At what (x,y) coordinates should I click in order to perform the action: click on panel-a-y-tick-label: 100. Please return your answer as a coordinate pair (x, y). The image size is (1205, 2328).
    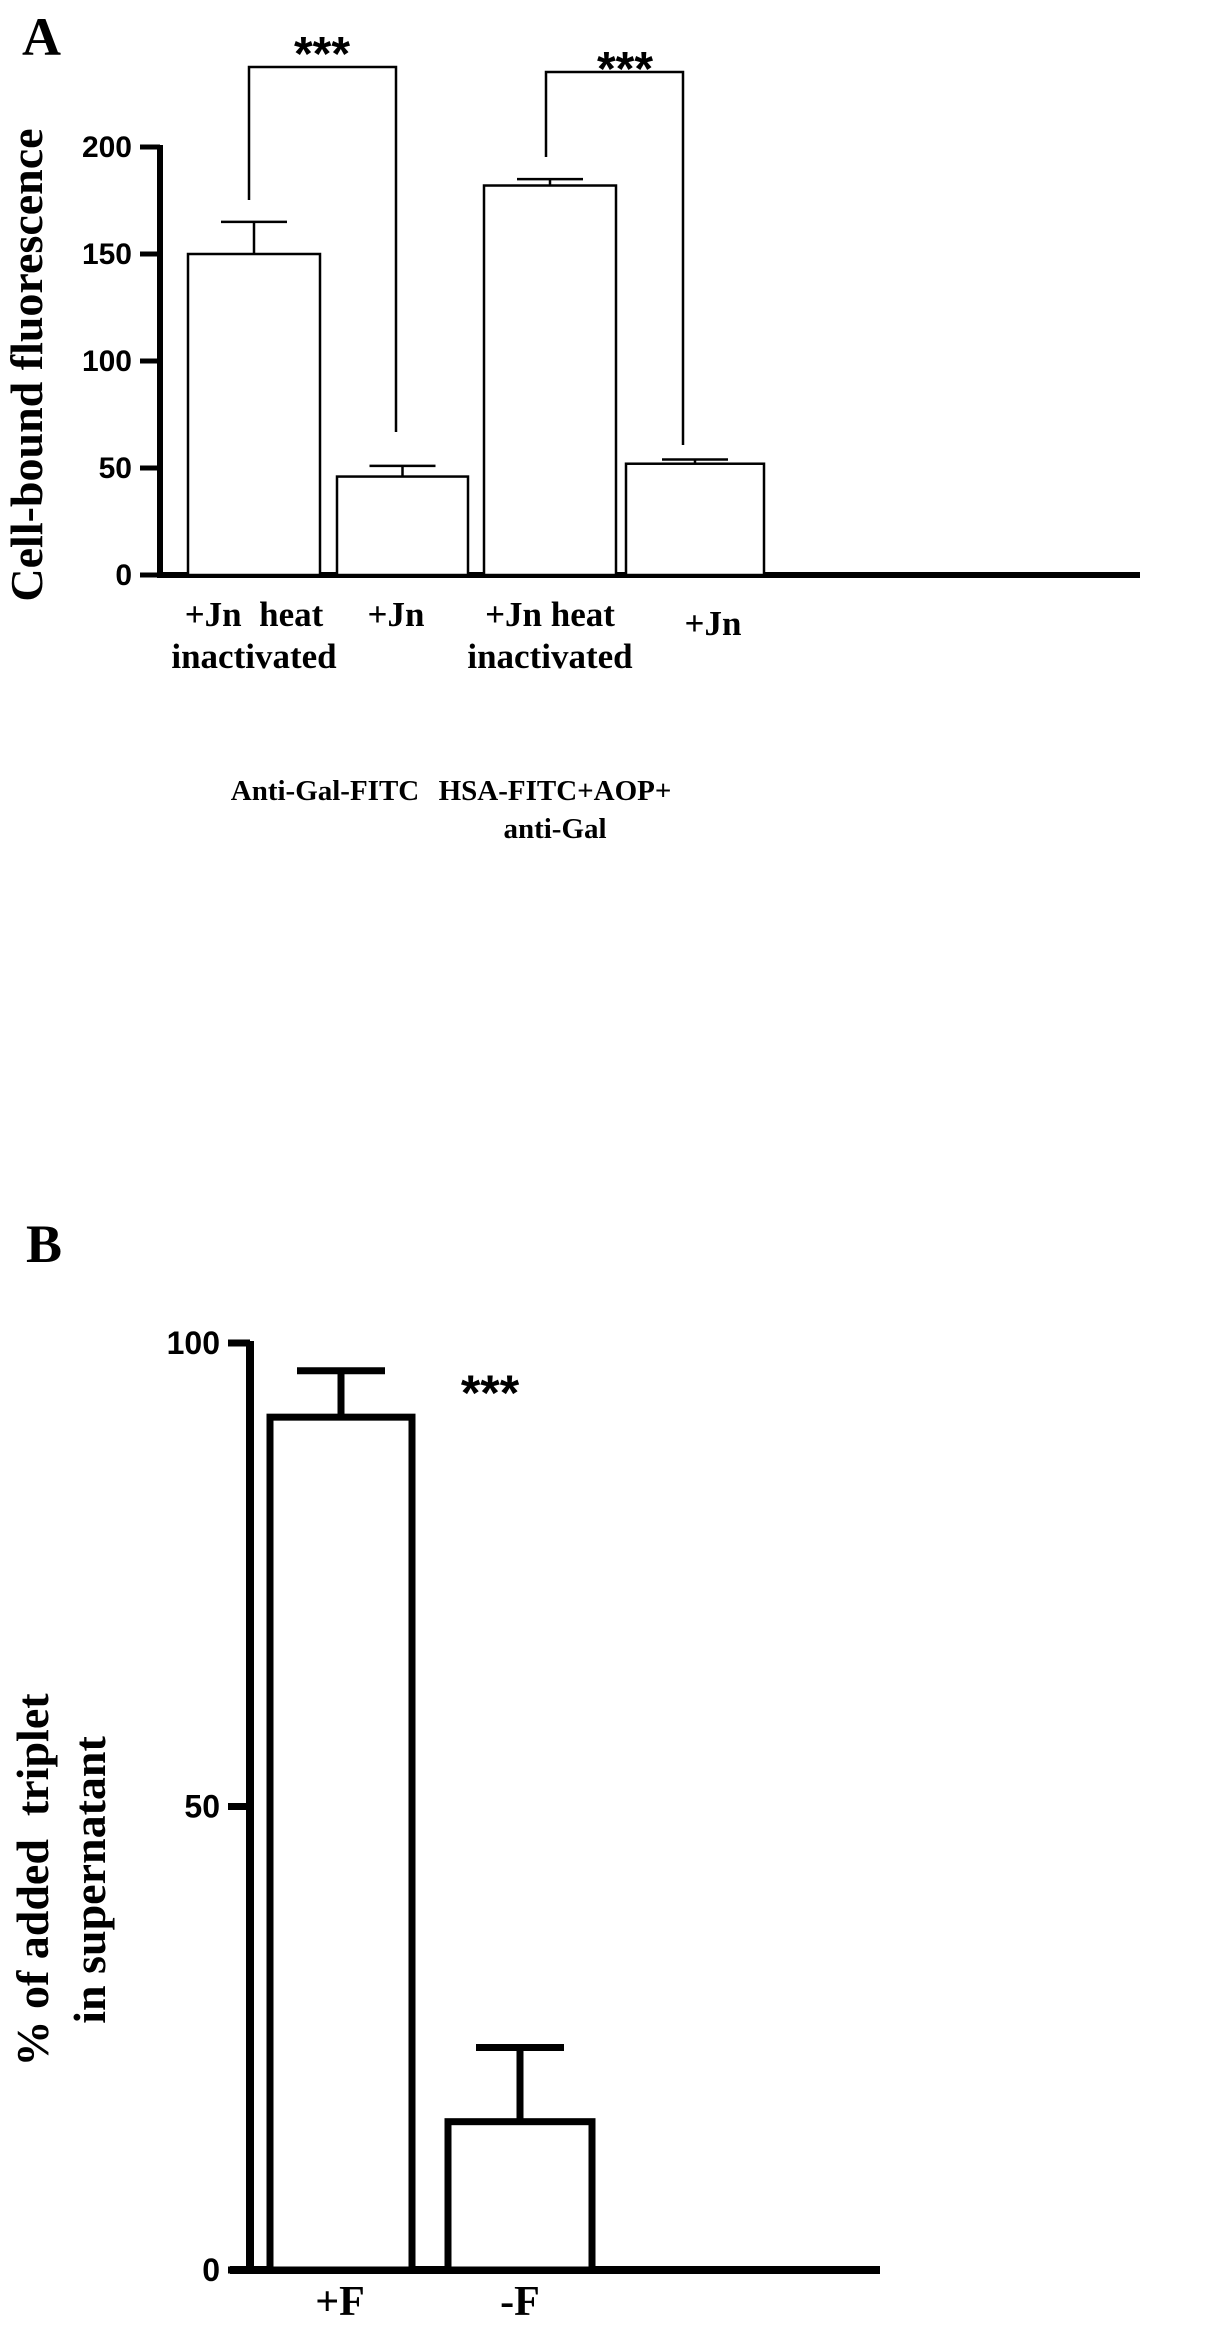
    Looking at the image, I should click on (107, 361).